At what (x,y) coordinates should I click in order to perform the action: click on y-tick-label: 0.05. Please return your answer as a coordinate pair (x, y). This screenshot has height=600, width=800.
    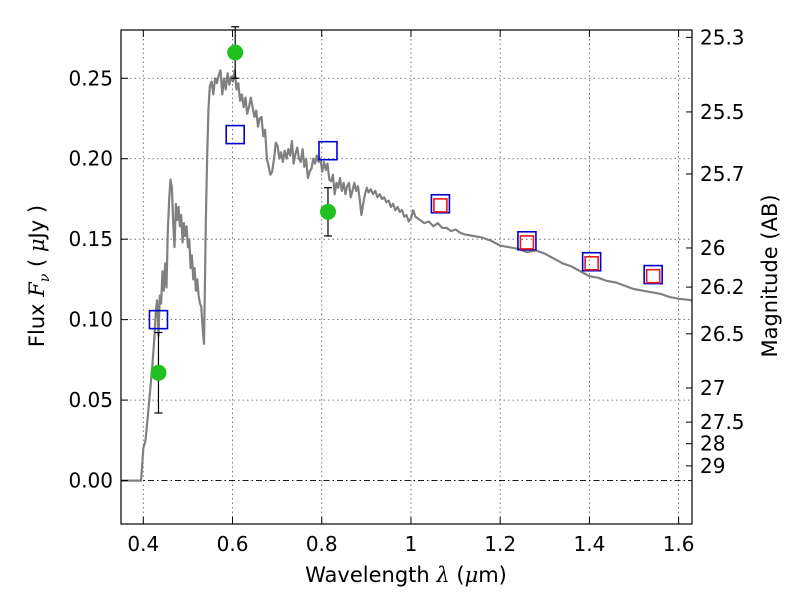
    Looking at the image, I should click on (90, 400).